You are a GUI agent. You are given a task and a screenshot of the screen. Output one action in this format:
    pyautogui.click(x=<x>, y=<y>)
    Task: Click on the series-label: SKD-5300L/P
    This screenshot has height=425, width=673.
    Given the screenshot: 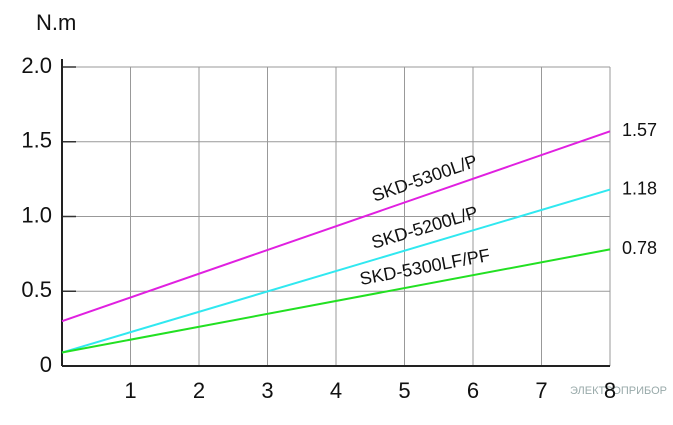 What is the action you would take?
    pyautogui.click(x=424, y=178)
    